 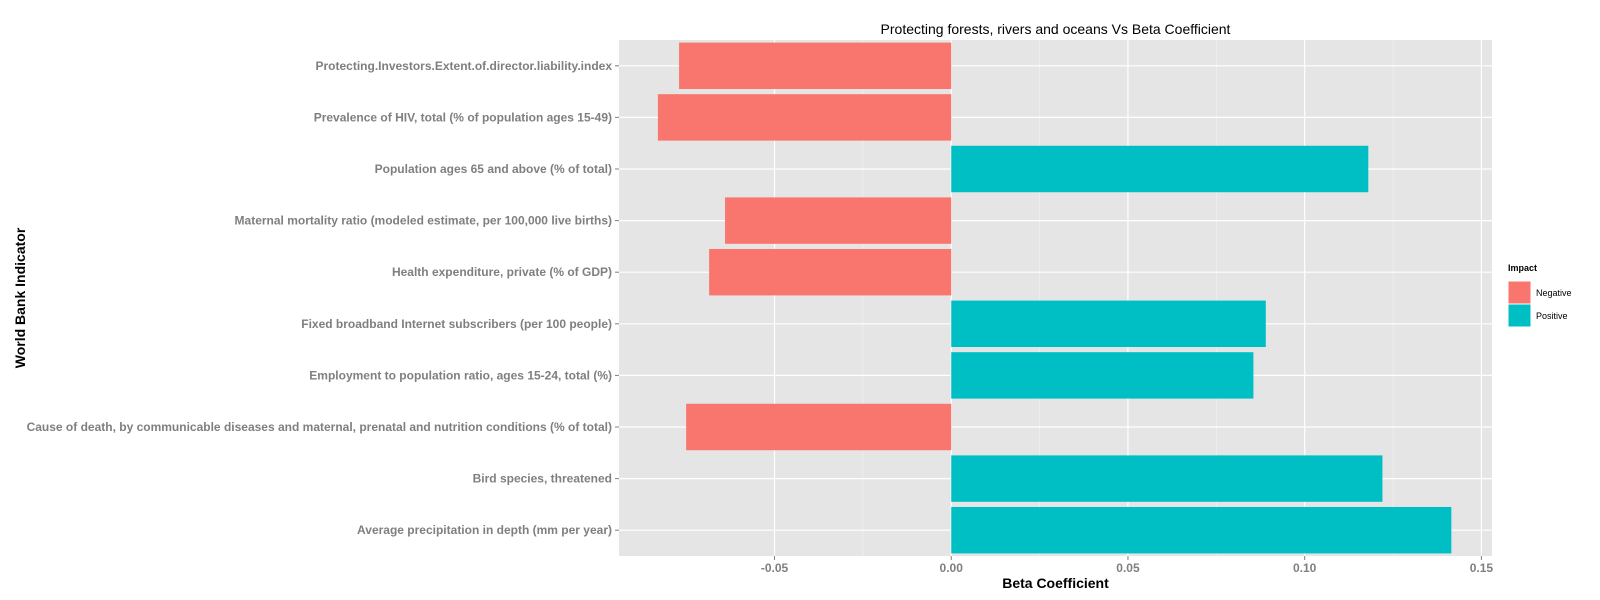 I want to click on y-axis-title: World Bank Indicator, so click(x=20, y=297).